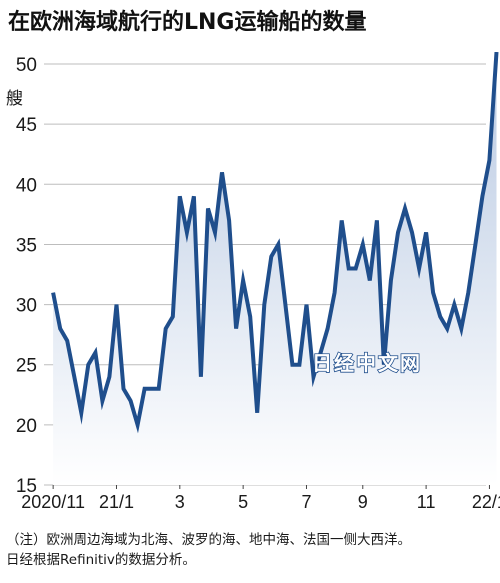 This screenshot has width=500, height=583. I want to click on y-tick-label-45: 45, so click(26, 125).